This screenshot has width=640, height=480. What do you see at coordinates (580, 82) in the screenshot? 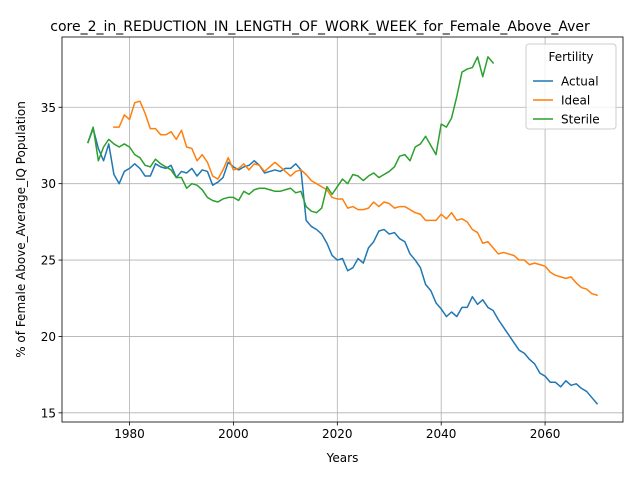
I see `legend-label-actual: Actual` at bounding box center [580, 82].